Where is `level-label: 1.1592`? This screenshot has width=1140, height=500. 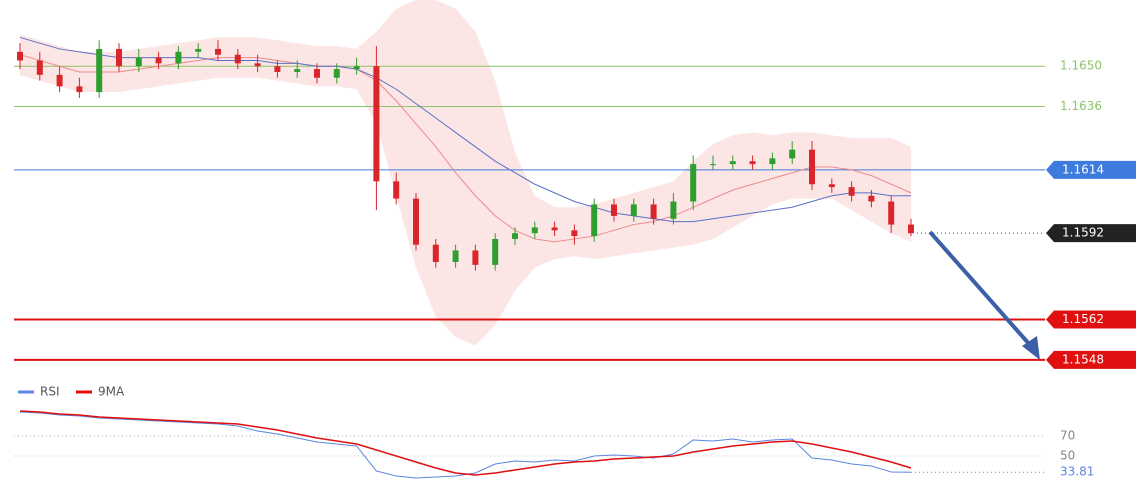 level-label: 1.1592 is located at coordinates (1083, 233).